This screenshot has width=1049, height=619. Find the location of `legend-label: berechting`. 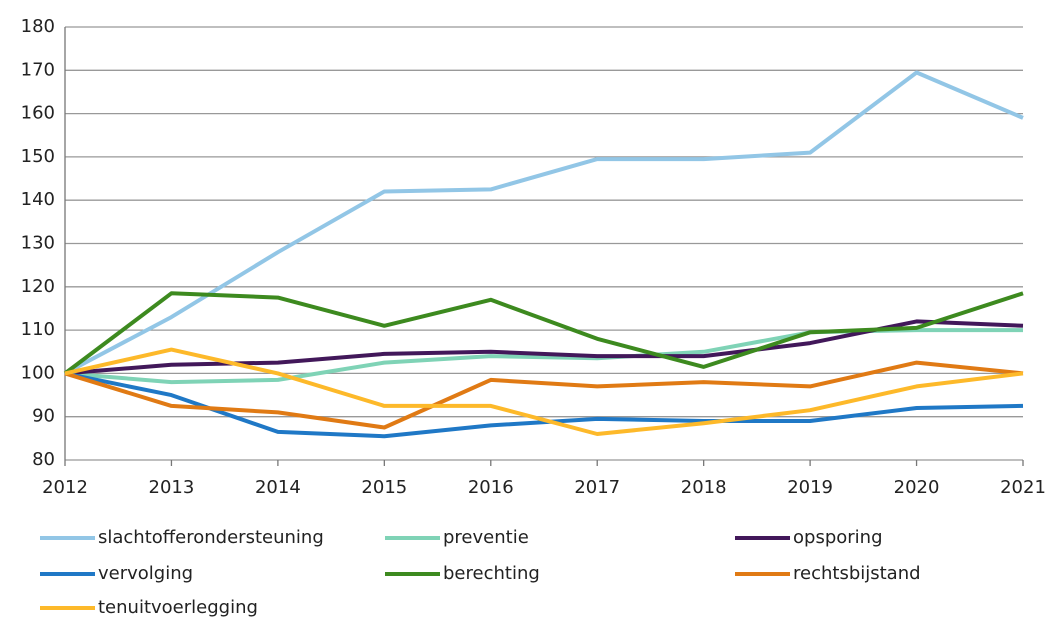

legend-label: berechting is located at coordinates (491, 573).